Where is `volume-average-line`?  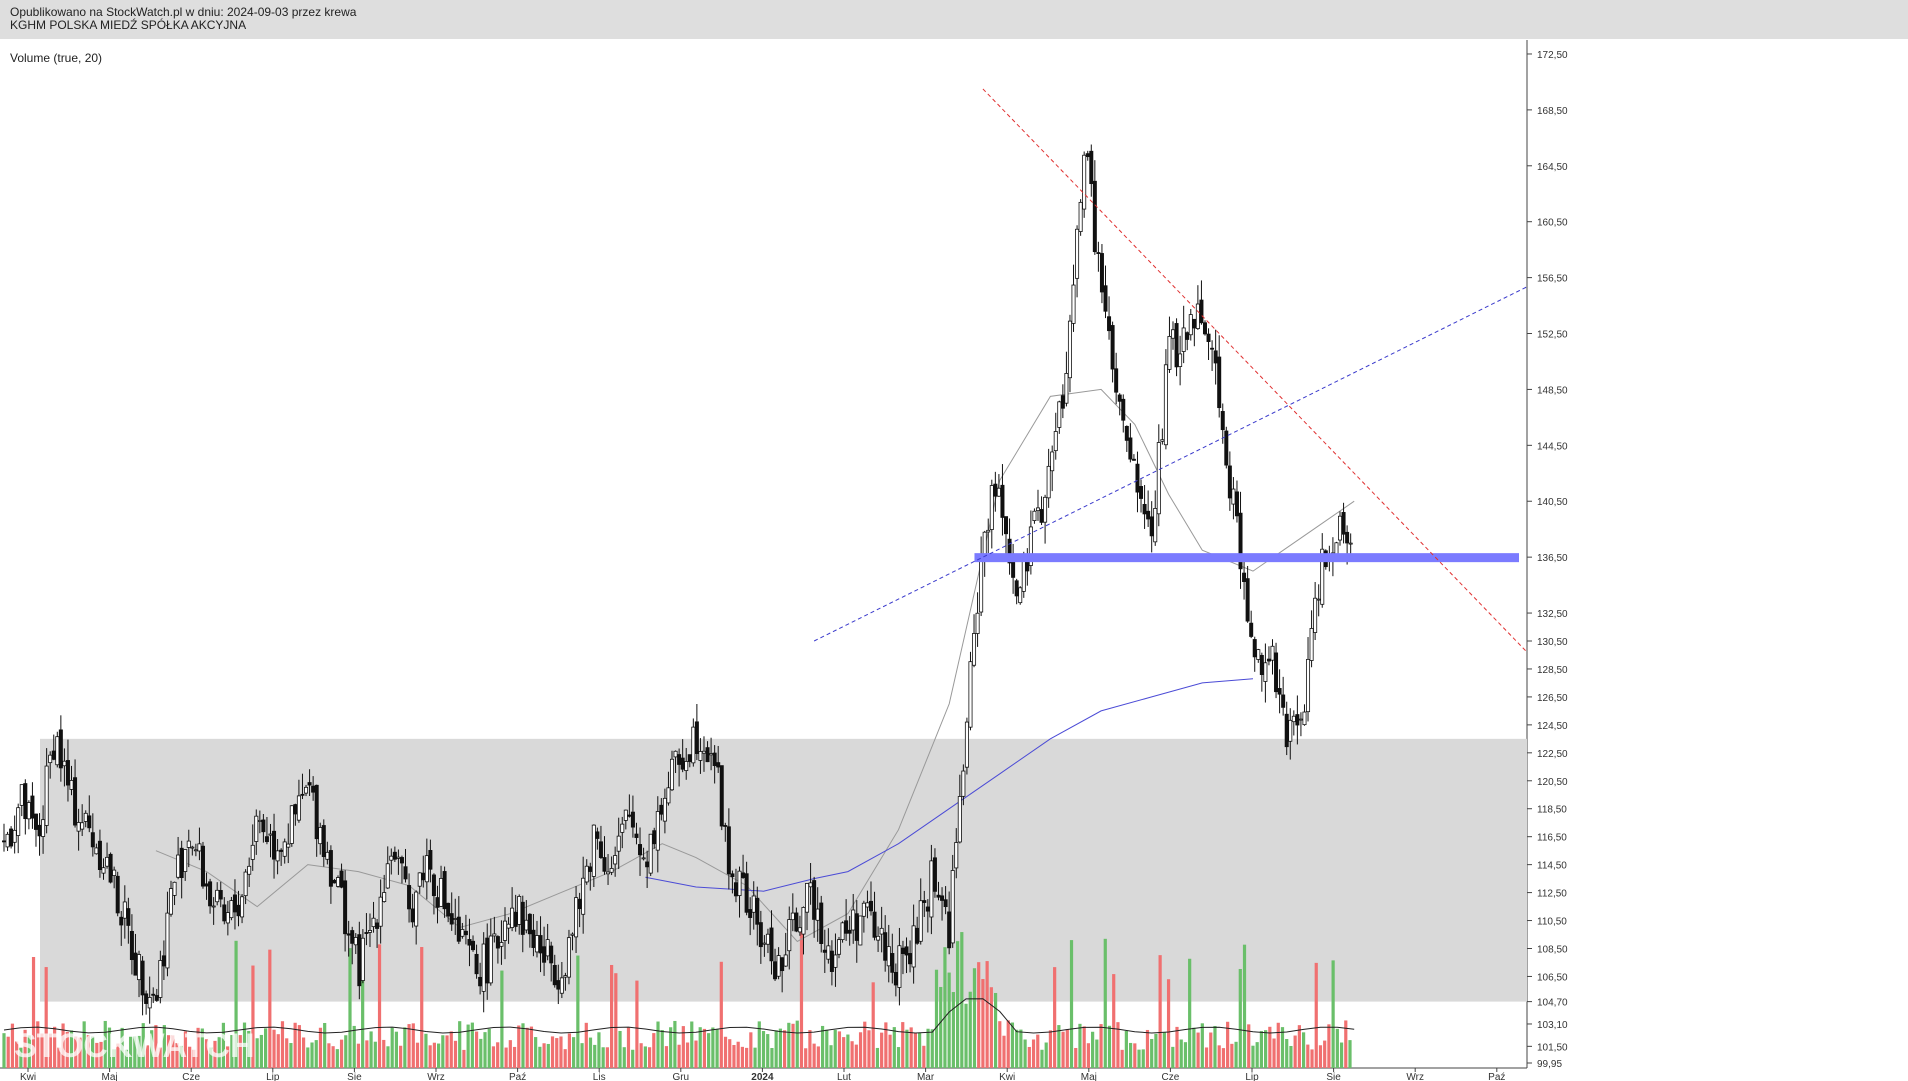 volume-average-line is located at coordinates (679, 1016).